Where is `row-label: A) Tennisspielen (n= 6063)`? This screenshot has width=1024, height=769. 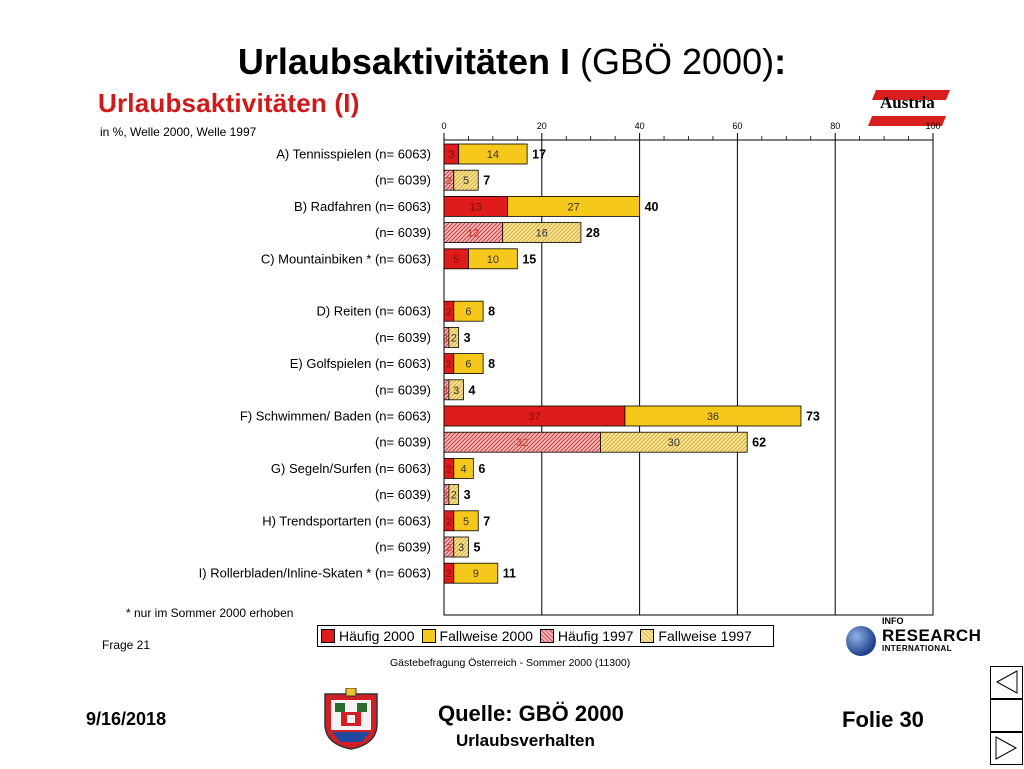 row-label: A) Tennisspielen (n= 6063) is located at coordinates (353, 154).